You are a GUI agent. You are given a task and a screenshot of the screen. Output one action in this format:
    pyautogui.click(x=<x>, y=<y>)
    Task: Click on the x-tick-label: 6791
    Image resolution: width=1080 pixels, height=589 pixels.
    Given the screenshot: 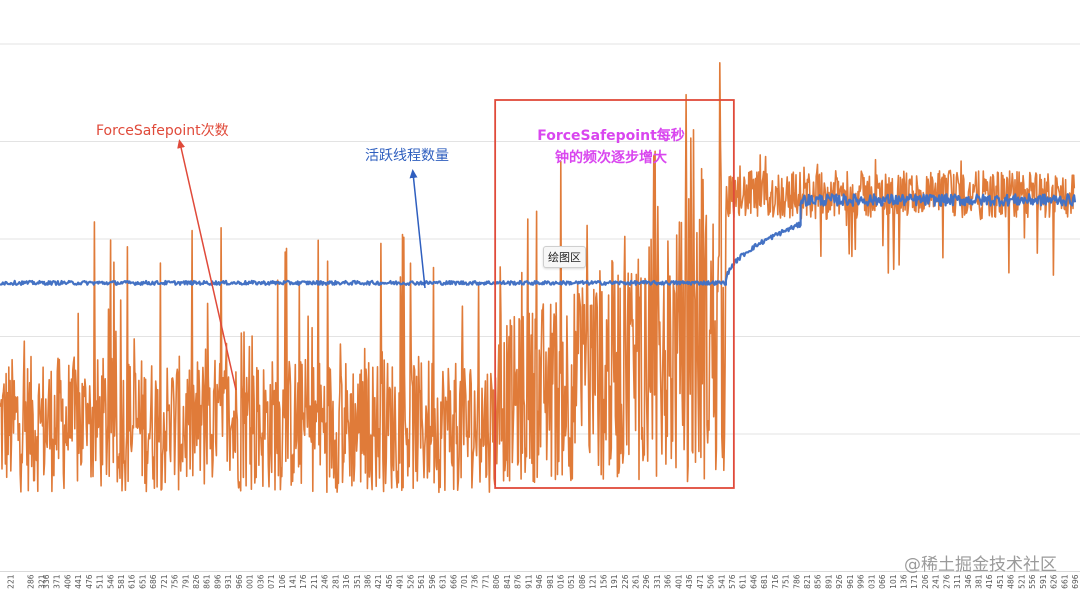 What is the action you would take?
    pyautogui.click(x=185, y=581)
    